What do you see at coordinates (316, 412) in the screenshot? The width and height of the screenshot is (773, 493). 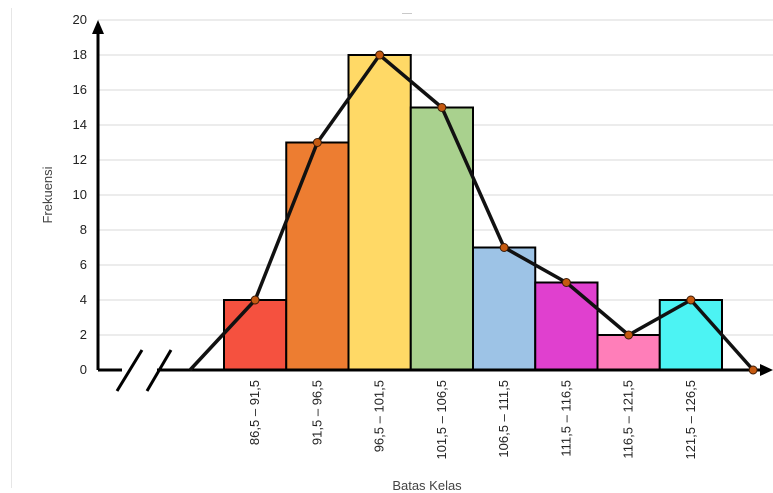 I see `x-tick-label: 91,5 – 96,5` at bounding box center [316, 412].